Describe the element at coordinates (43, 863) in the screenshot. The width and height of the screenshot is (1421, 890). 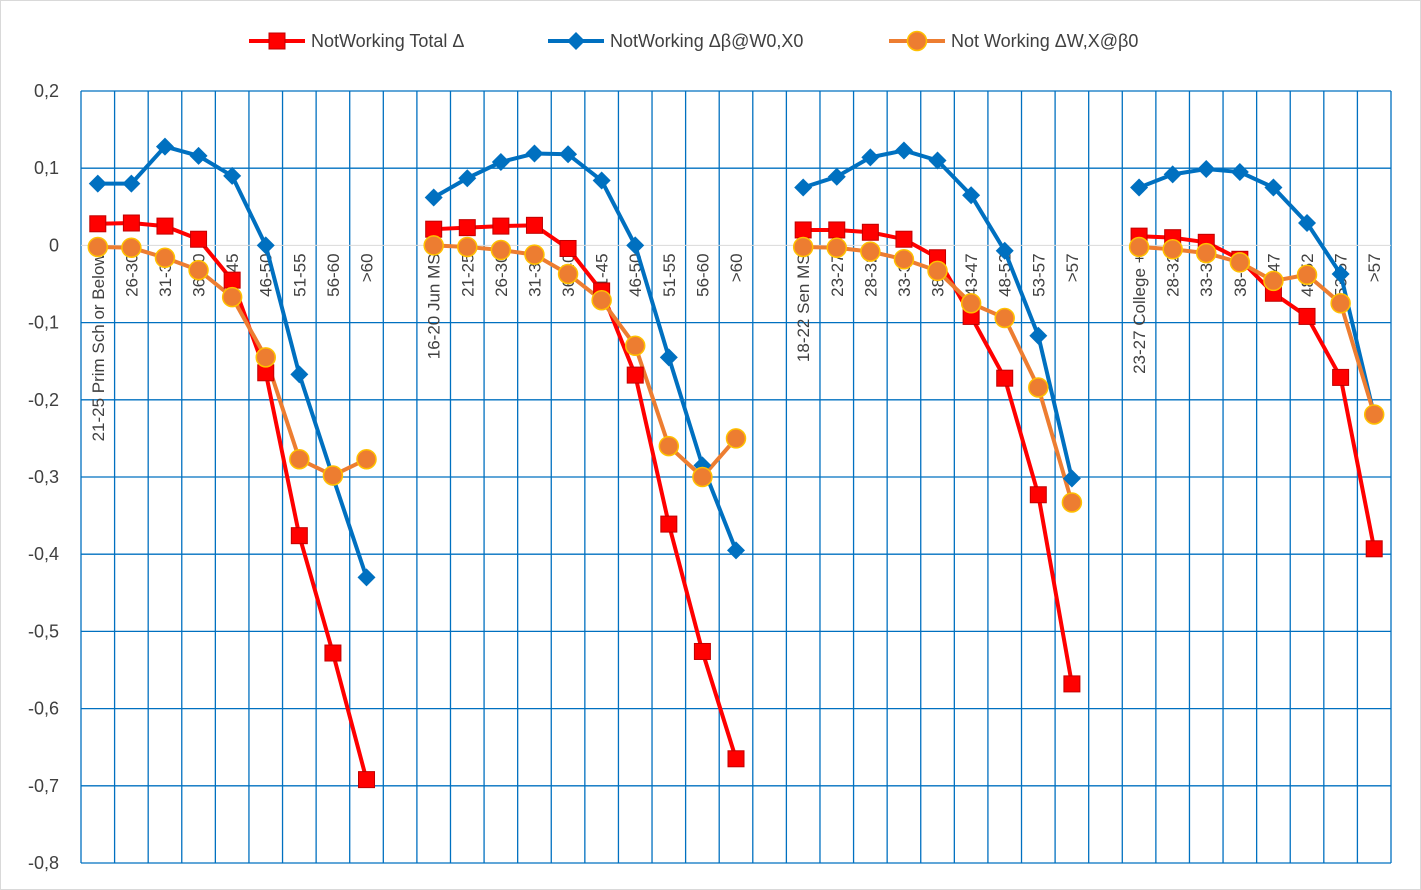
I see `y-tick-label: -0,8` at that location.